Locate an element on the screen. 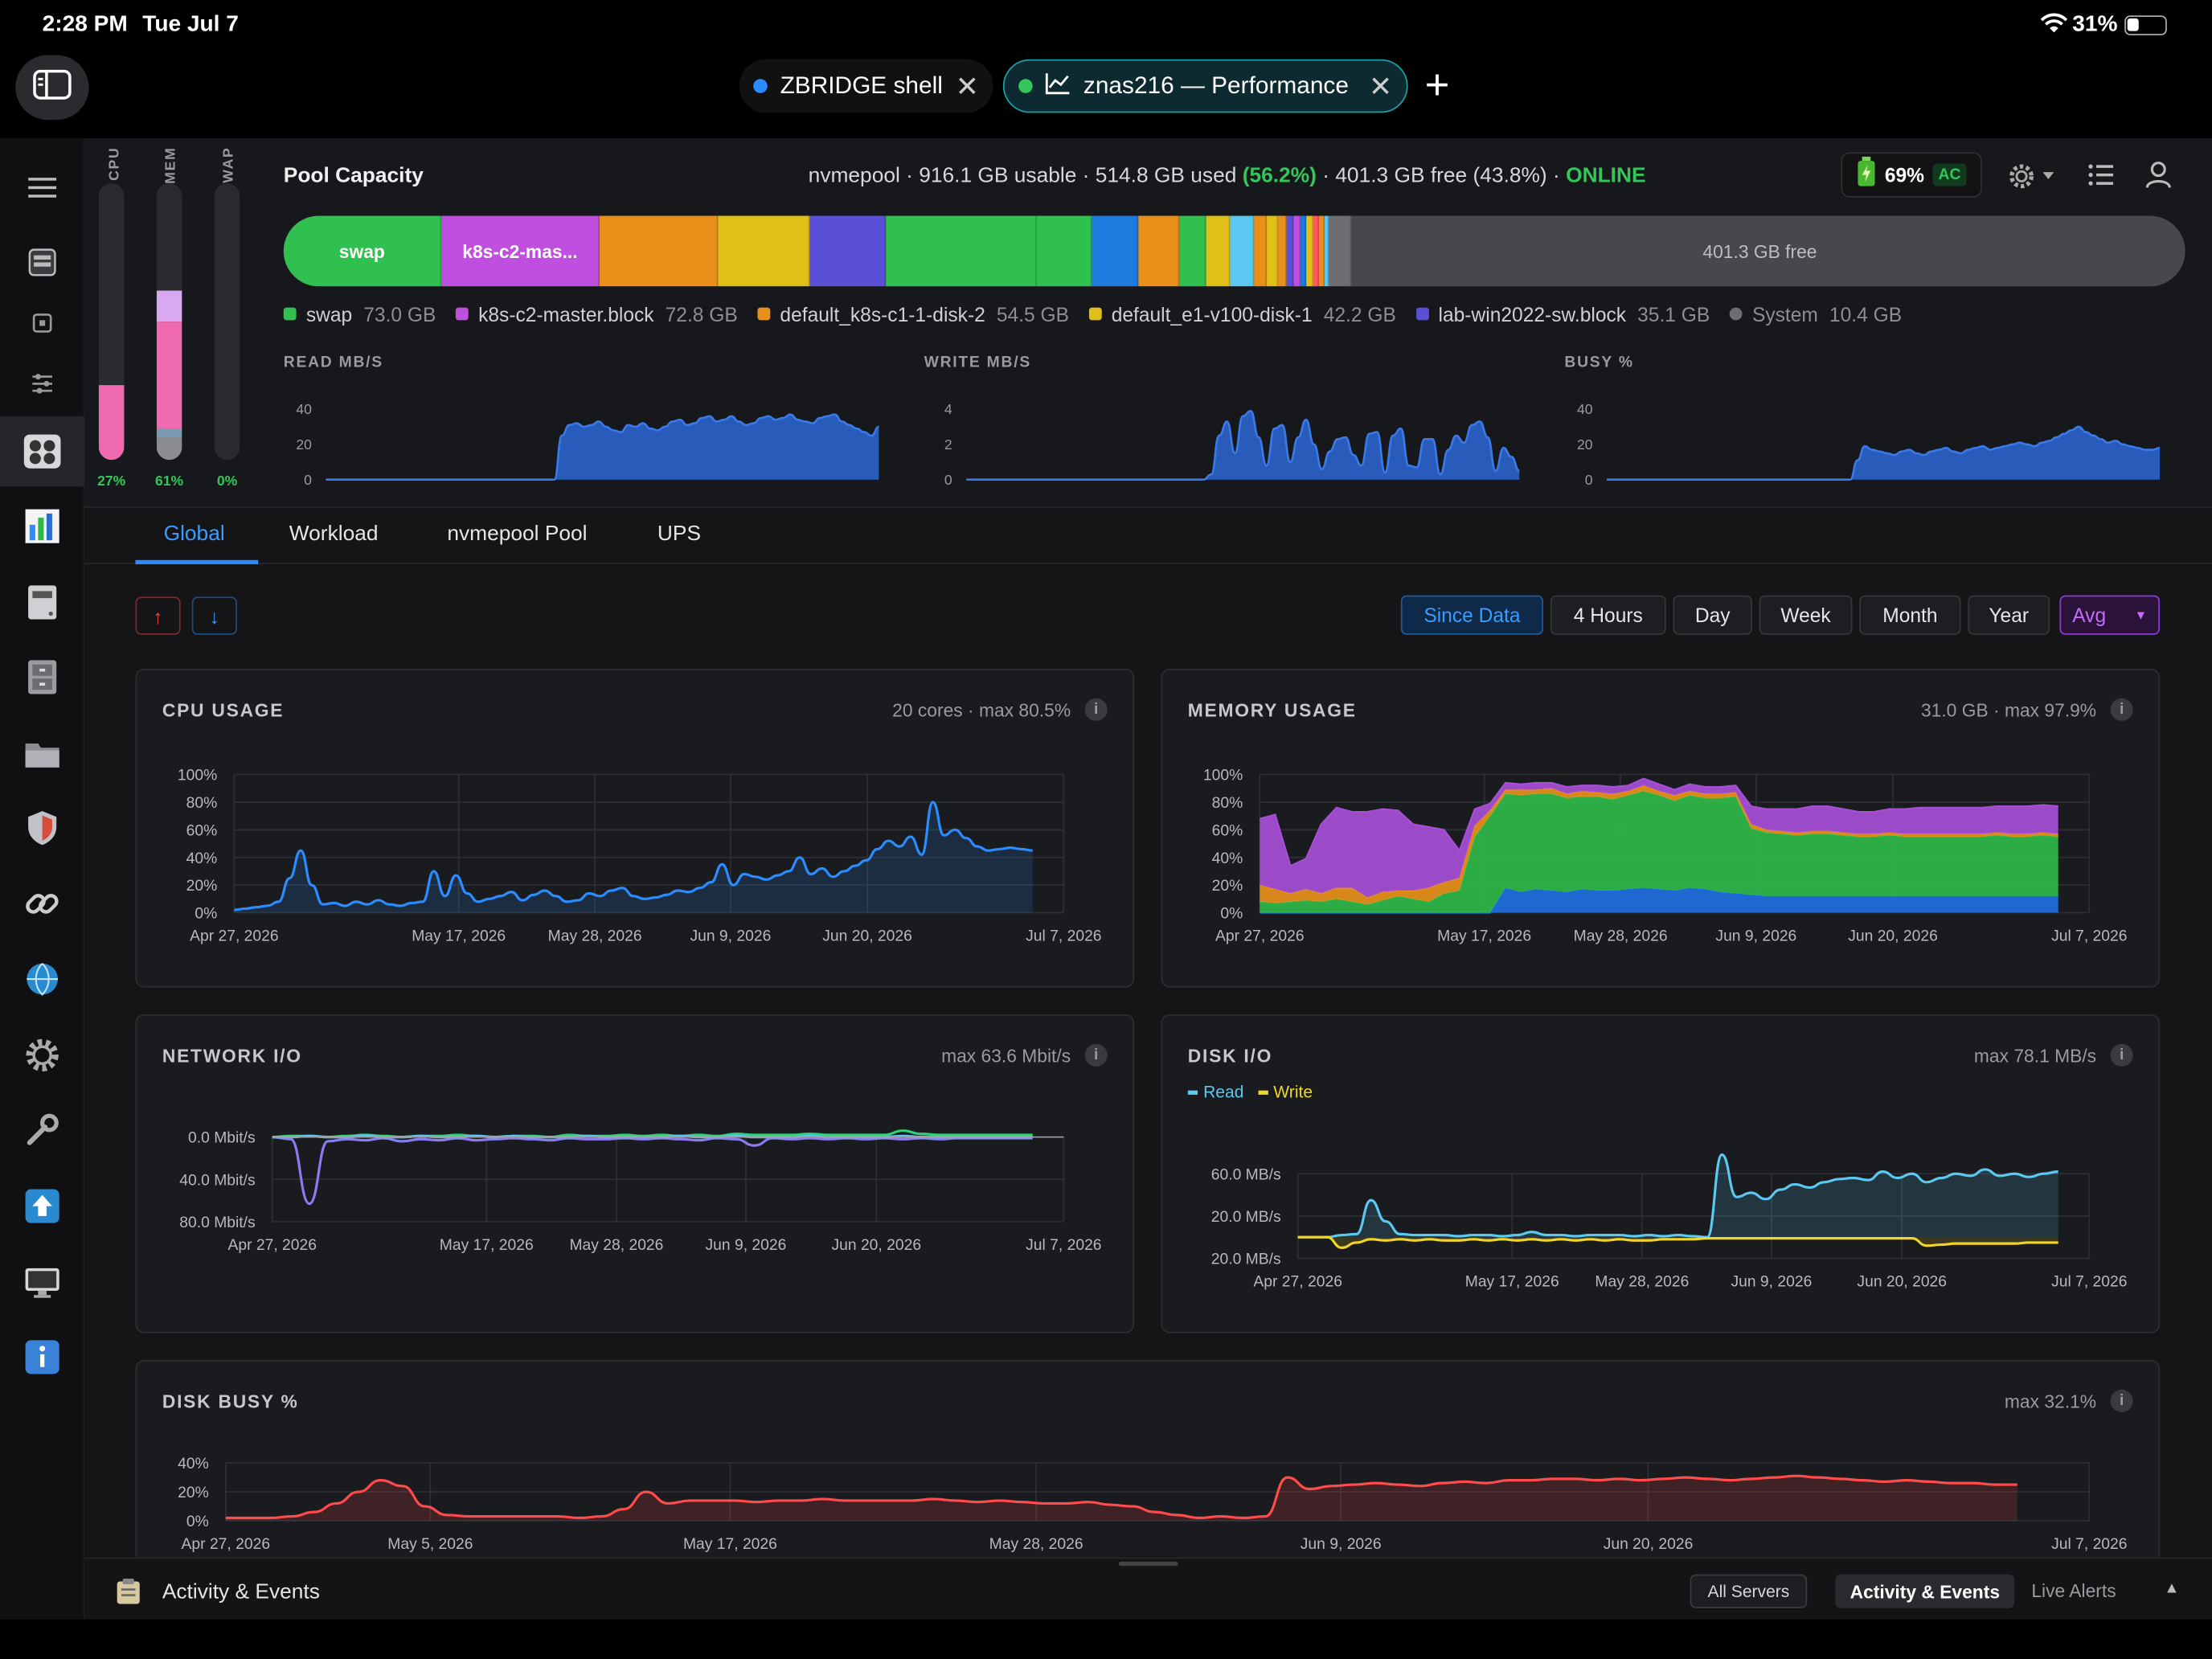 This screenshot has height=1659, width=2212. panel-meta: 31.0 GB · max 97.9% is located at coordinates (2008, 710).